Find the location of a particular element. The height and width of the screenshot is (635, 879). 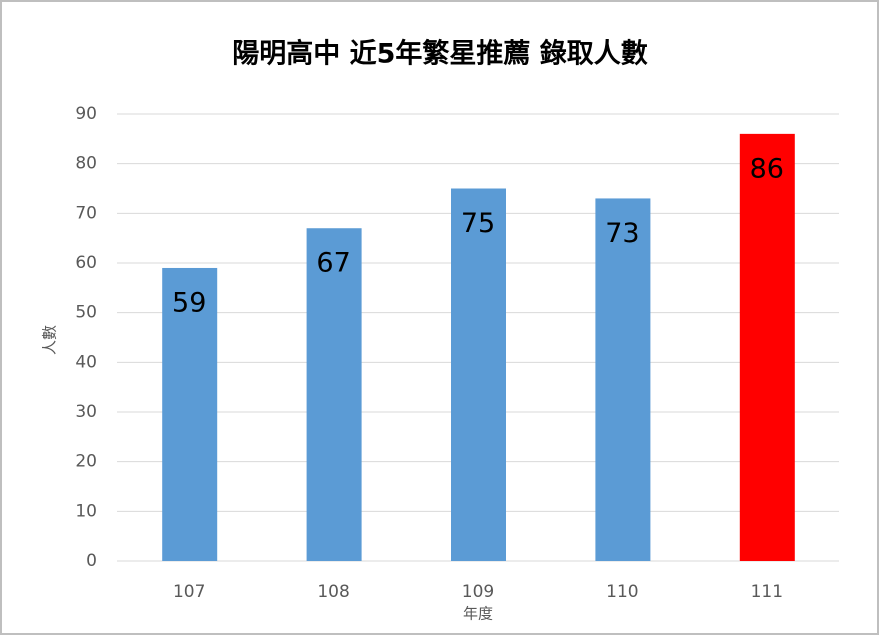

y-tick-label: 40 is located at coordinates (86, 362).